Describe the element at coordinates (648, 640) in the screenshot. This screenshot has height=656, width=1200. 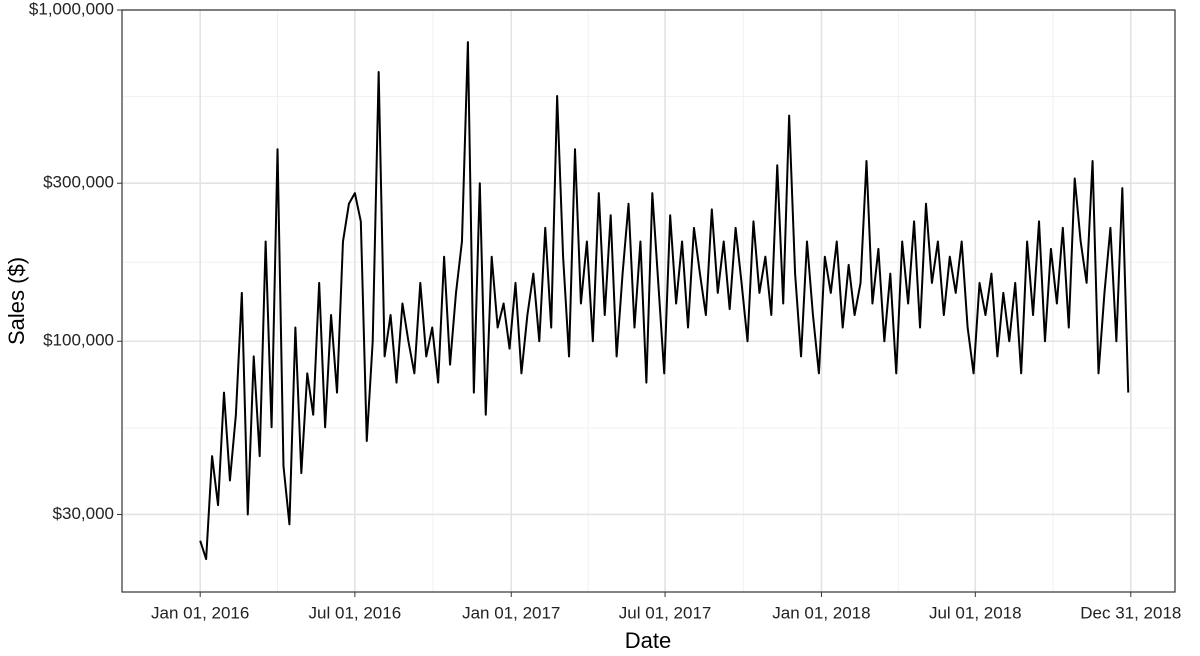
I see `x-axis-title: Date` at that location.